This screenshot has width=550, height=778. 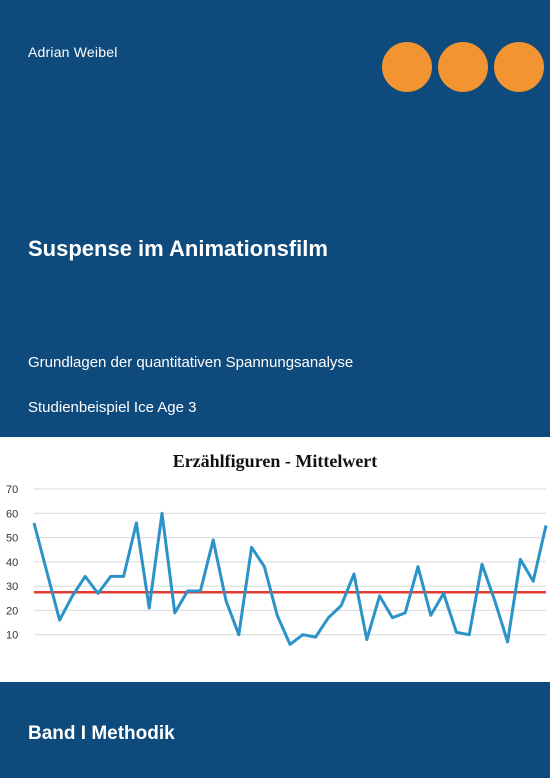 What do you see at coordinates (73, 52) in the screenshot?
I see `author-name: Adrian Weibel` at bounding box center [73, 52].